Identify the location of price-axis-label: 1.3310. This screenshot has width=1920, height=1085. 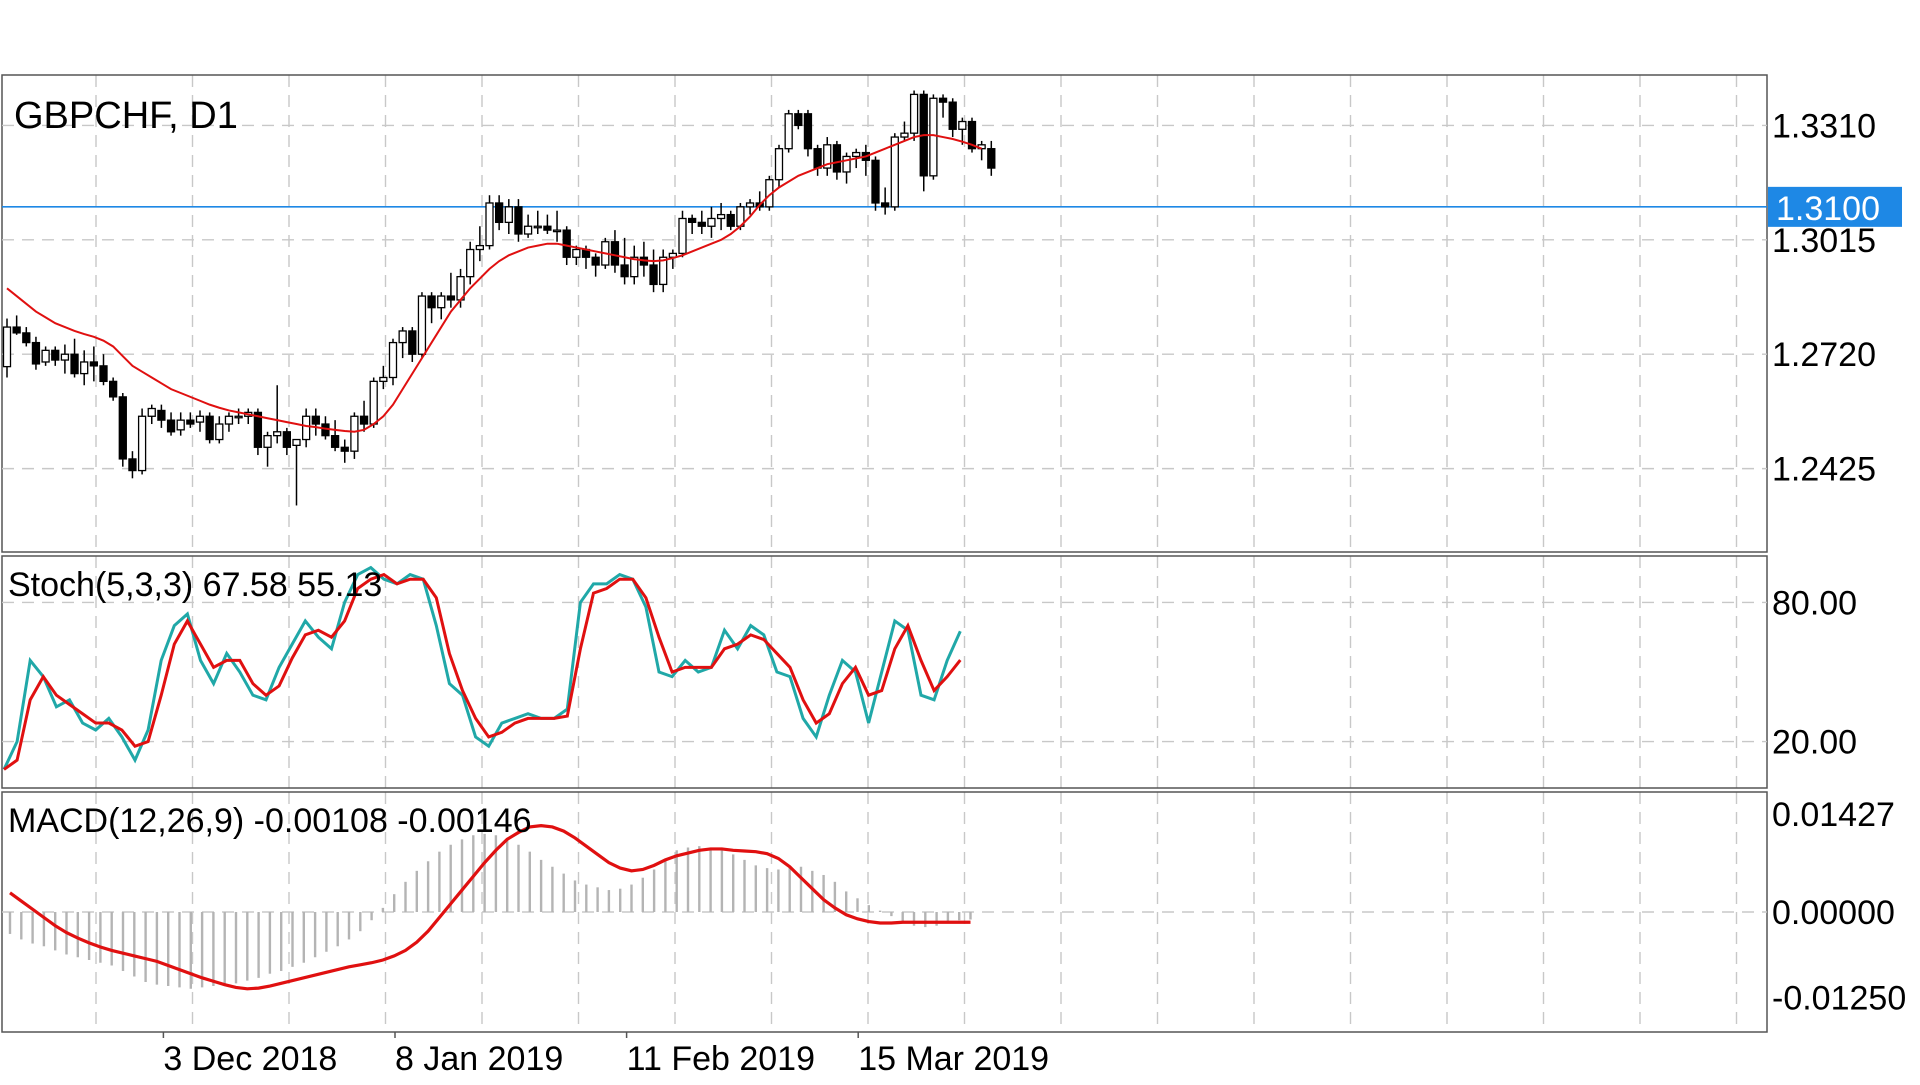
(1824, 126).